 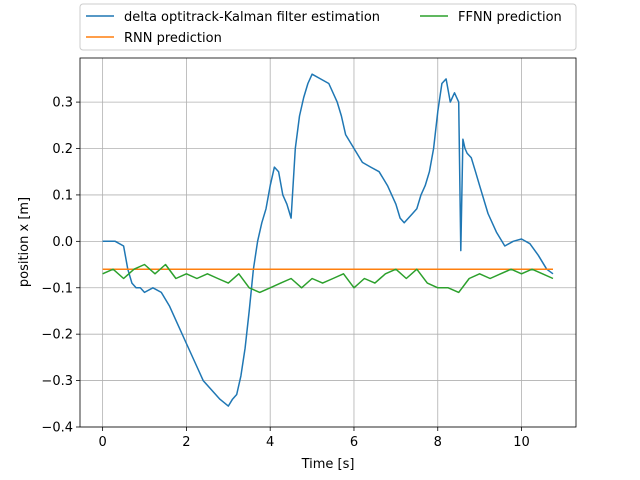 I want to click on series-line-ffnn-prediction, so click(x=328, y=278).